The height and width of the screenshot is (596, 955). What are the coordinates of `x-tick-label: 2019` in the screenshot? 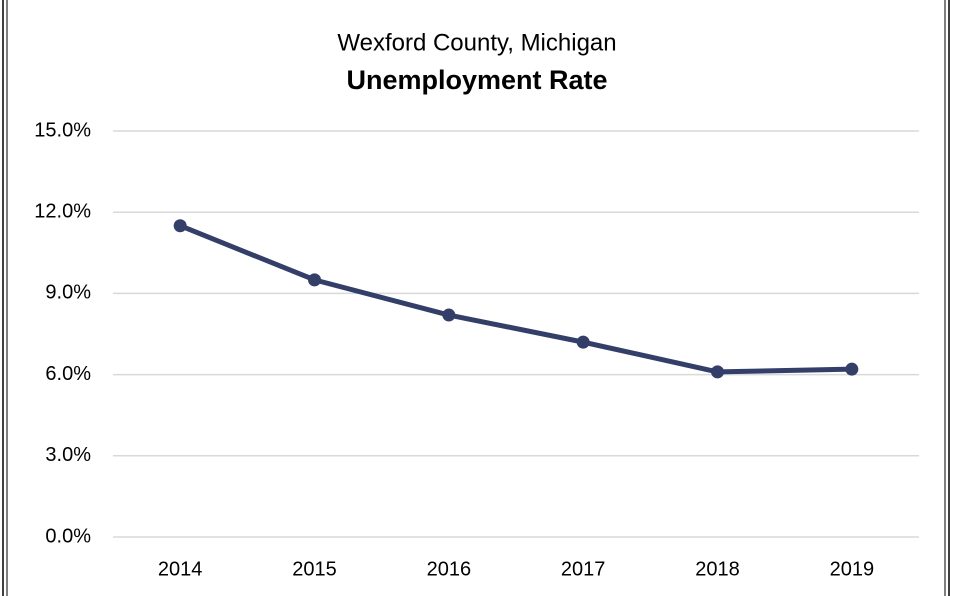 It's located at (852, 569).